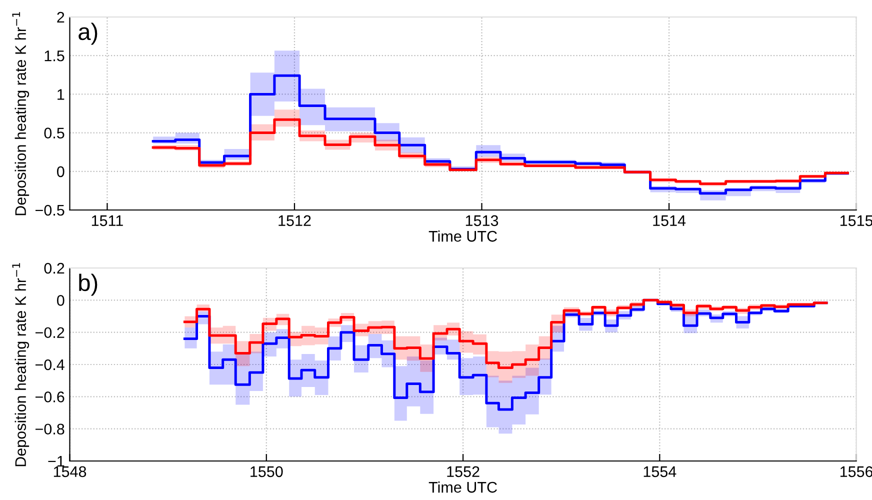 This screenshot has height=500, width=872. What do you see at coordinates (60, 17) in the screenshot?
I see `y-tick-label: 2` at bounding box center [60, 17].